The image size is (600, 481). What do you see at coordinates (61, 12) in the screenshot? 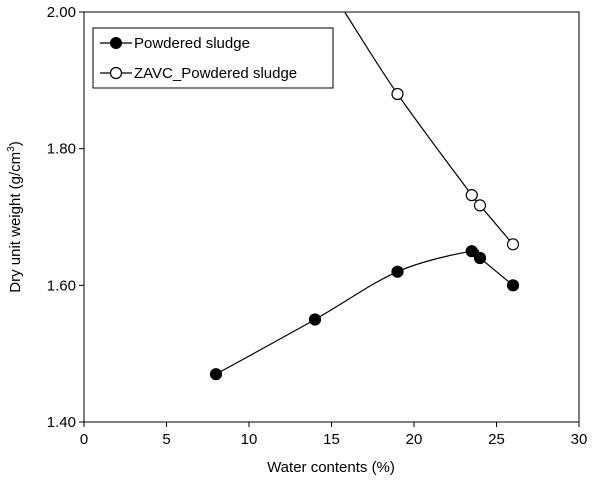
I see `y-tick-label: 2.00` at bounding box center [61, 12].